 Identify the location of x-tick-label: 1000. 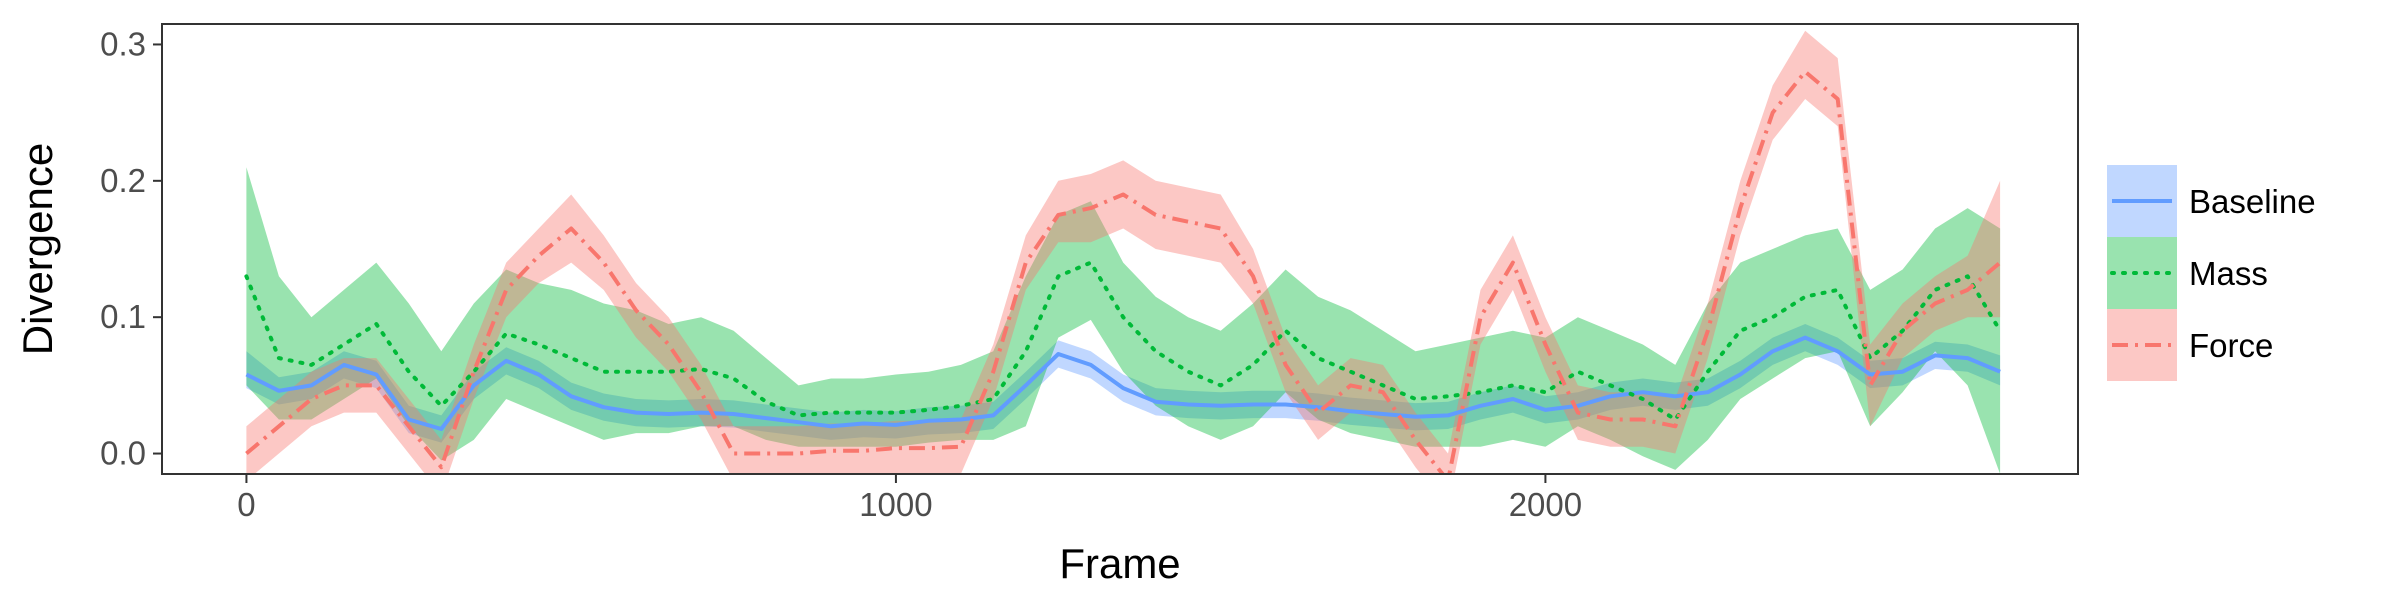
(895, 504).